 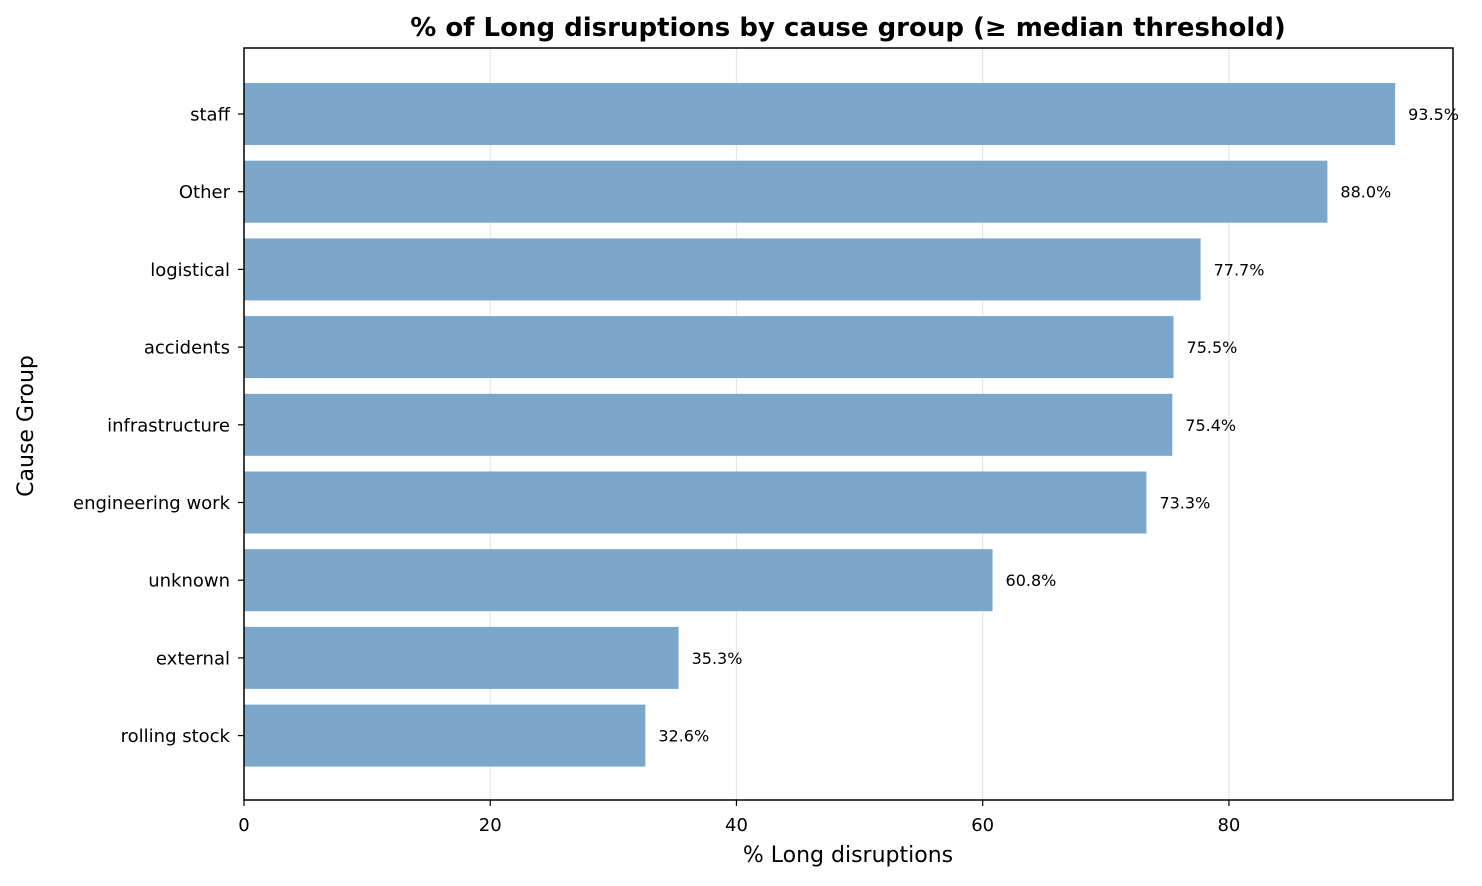 What do you see at coordinates (1210, 425) in the screenshot?
I see `bar-value-label: 75.4%` at bounding box center [1210, 425].